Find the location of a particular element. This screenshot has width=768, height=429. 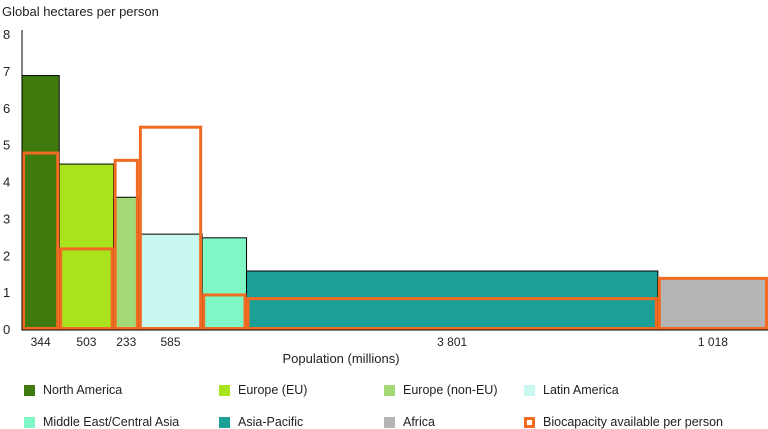

population-labels: 344 503 233 585 3 801 1 018 is located at coordinates (380, 342).